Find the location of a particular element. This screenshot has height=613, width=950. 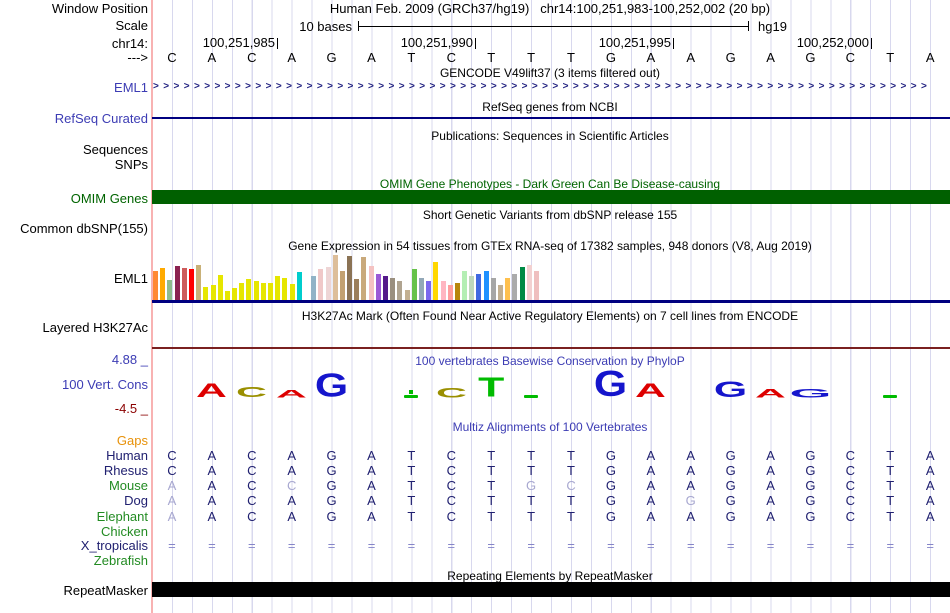

multiz-species-label-human: Human is located at coordinates (127, 455).